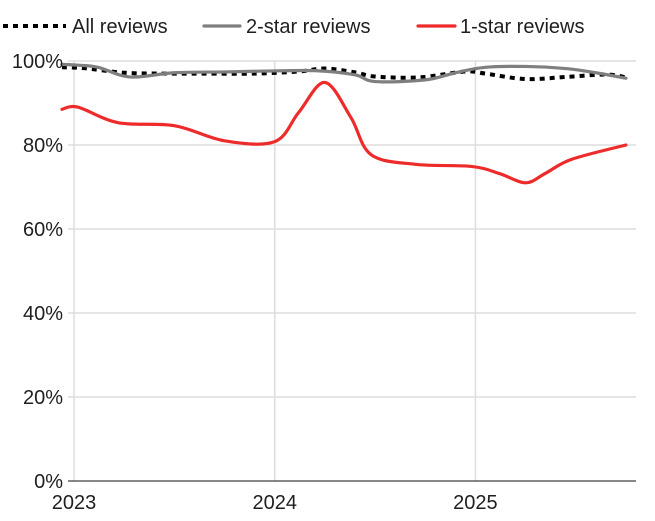 Image resolution: width=655 pixels, height=521 pixels. What do you see at coordinates (274, 503) in the screenshot?
I see `x-tick-label-2024: 2024` at bounding box center [274, 503].